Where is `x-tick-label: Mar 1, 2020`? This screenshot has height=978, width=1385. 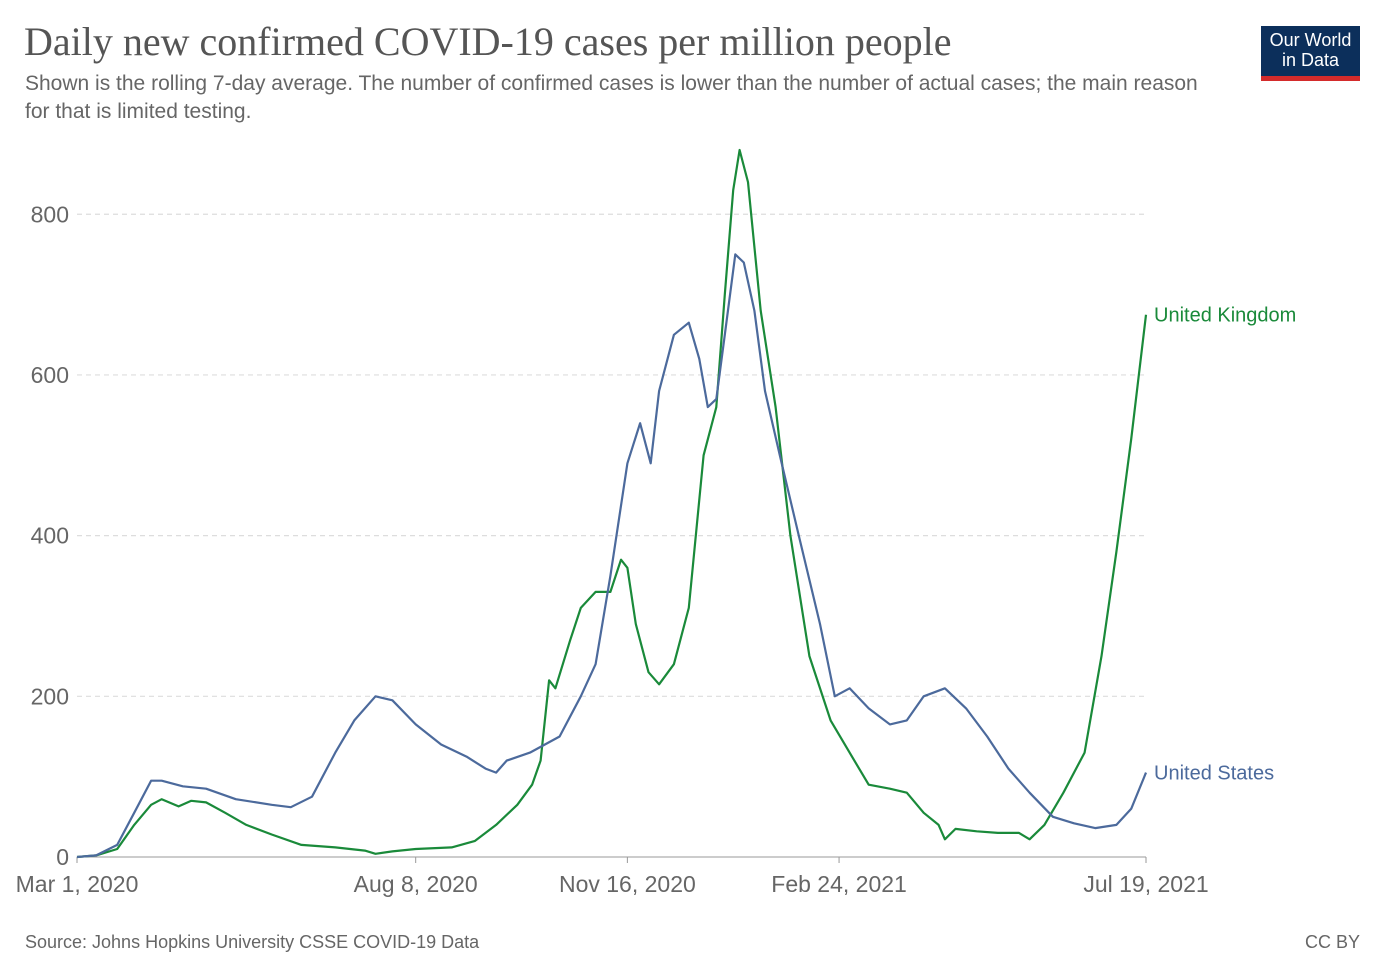
x-tick-label: Mar 1, 2020 is located at coordinates (77, 884).